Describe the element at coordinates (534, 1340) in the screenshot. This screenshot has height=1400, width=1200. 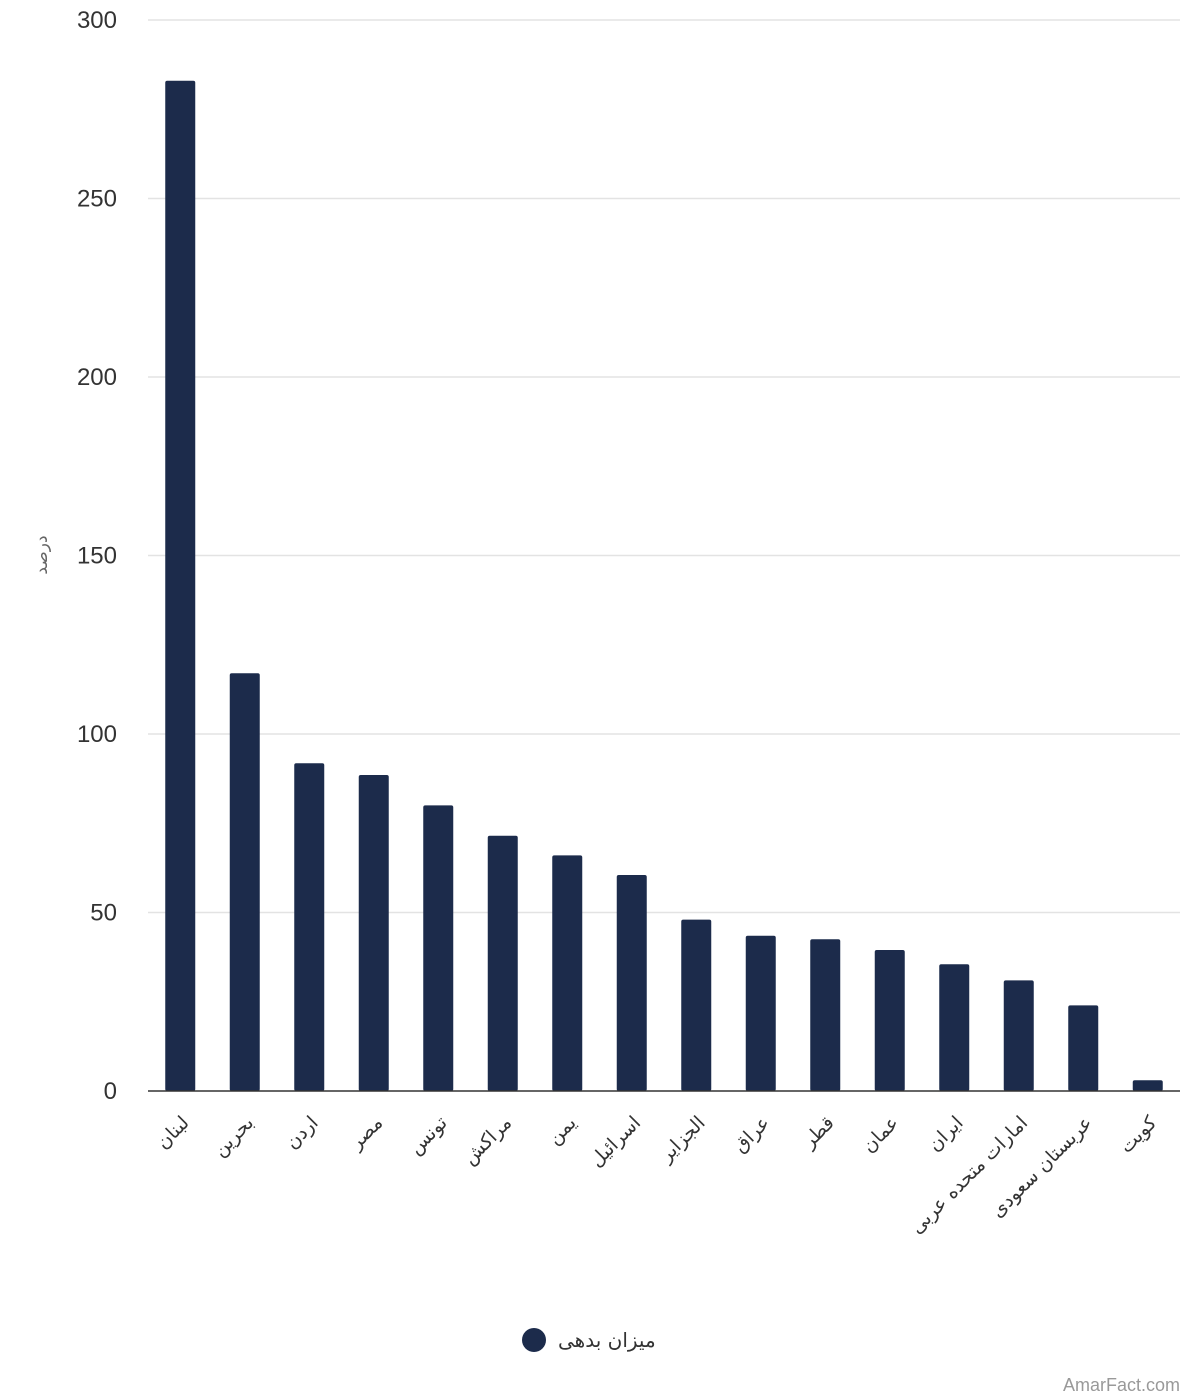
I see `legend-marker` at that location.